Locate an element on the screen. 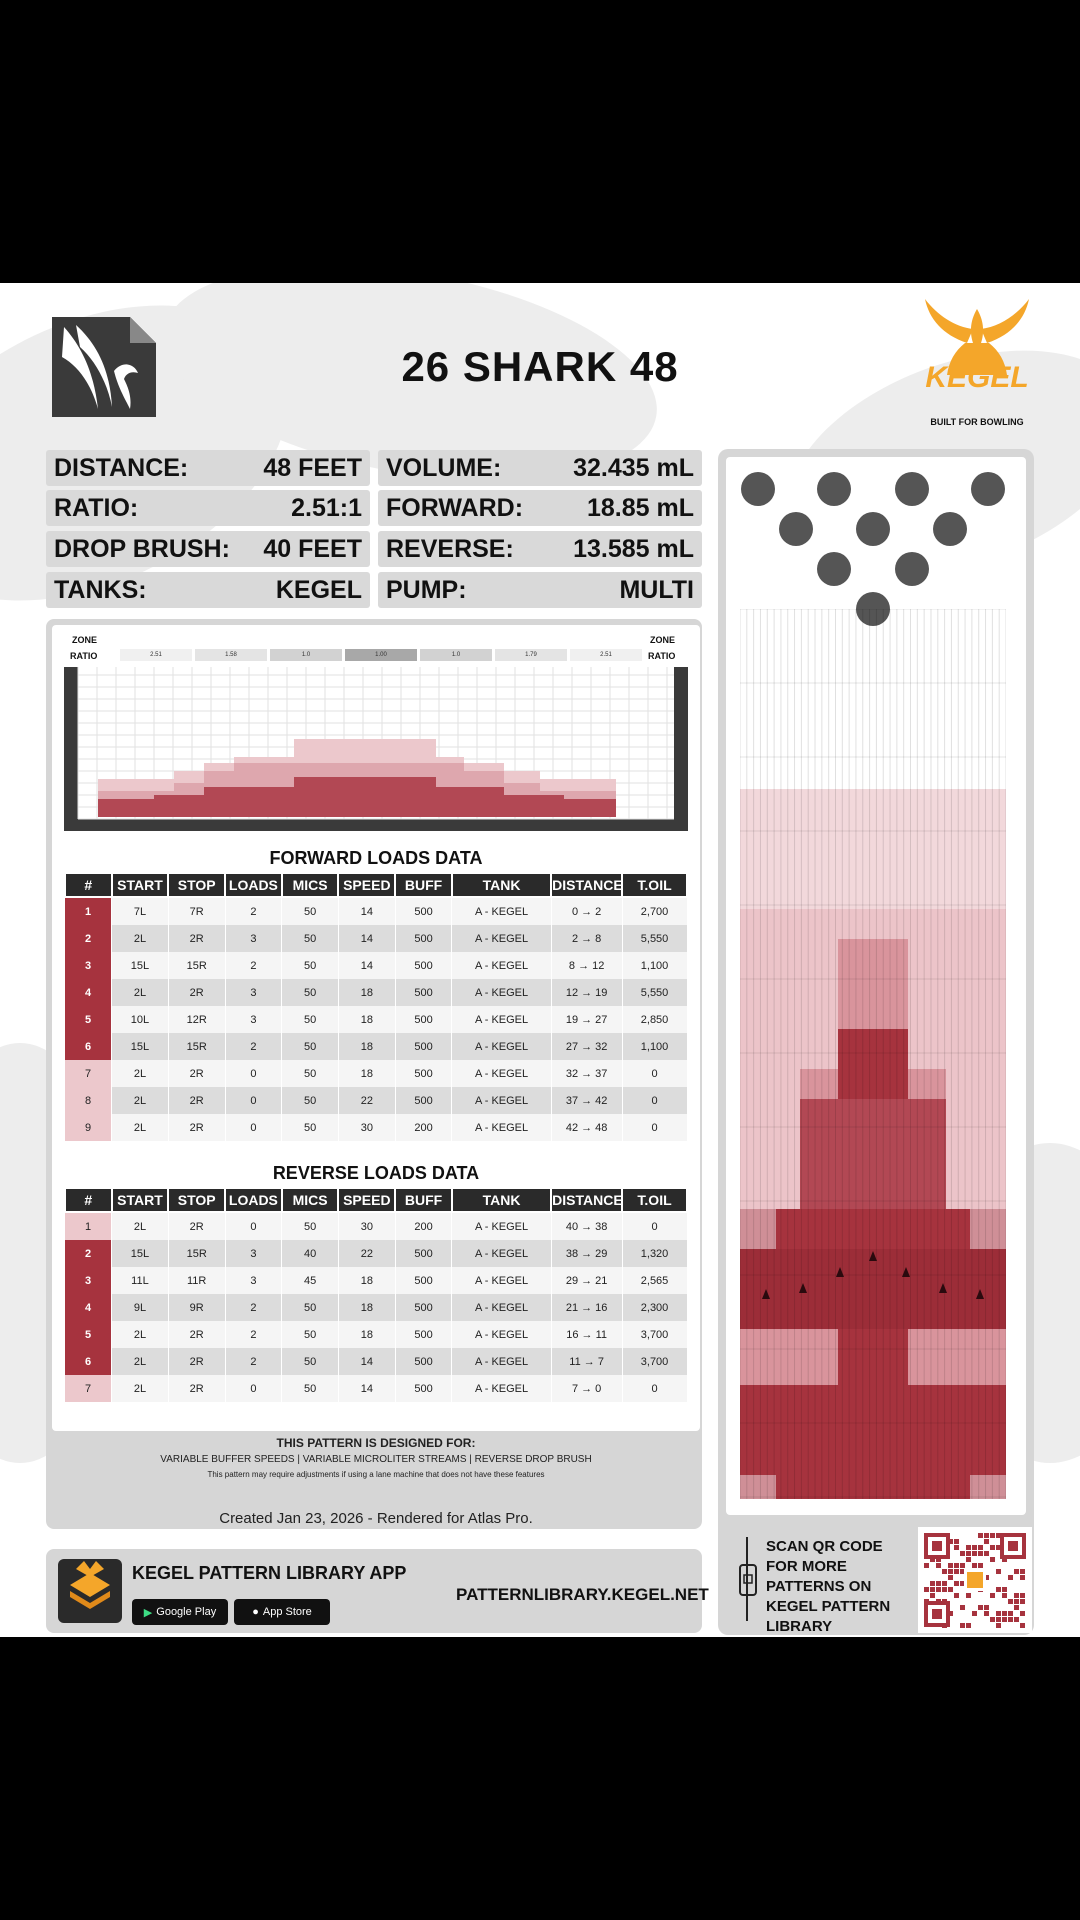 The image size is (1080, 1920). table-cell: 15L is located at coordinates (140, 1253).